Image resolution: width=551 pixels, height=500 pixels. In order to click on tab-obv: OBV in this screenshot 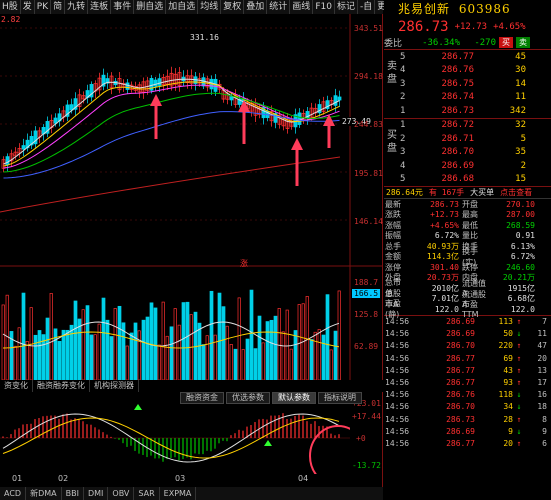, I will do `click(121, 493)`.